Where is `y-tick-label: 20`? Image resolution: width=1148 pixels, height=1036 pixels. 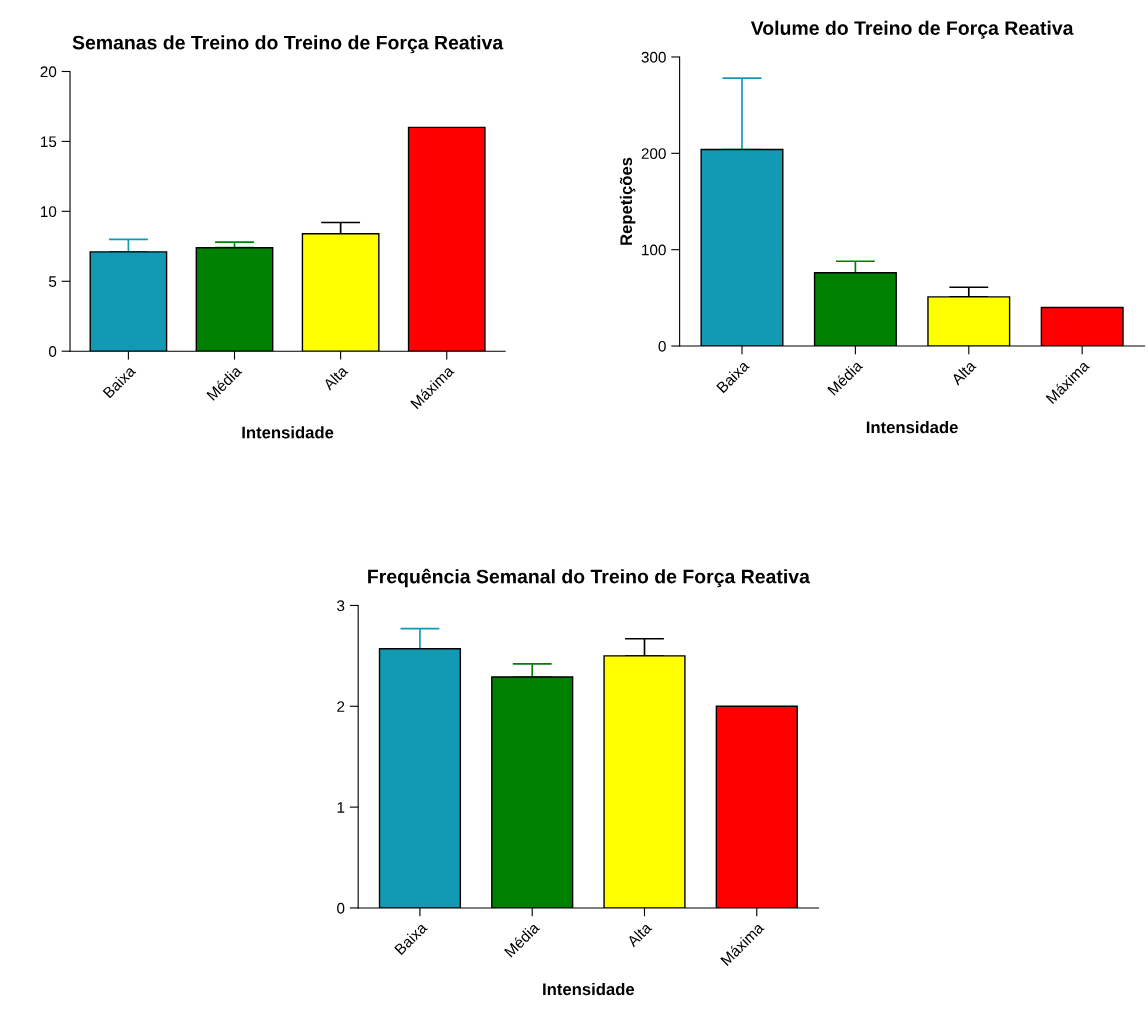
y-tick-label: 20 is located at coordinates (48, 72).